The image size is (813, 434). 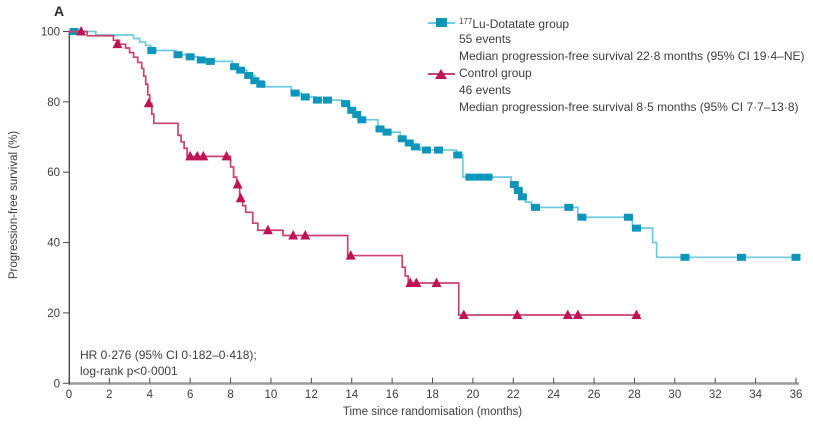 I want to click on x-tick-label: 0, so click(x=69, y=395).